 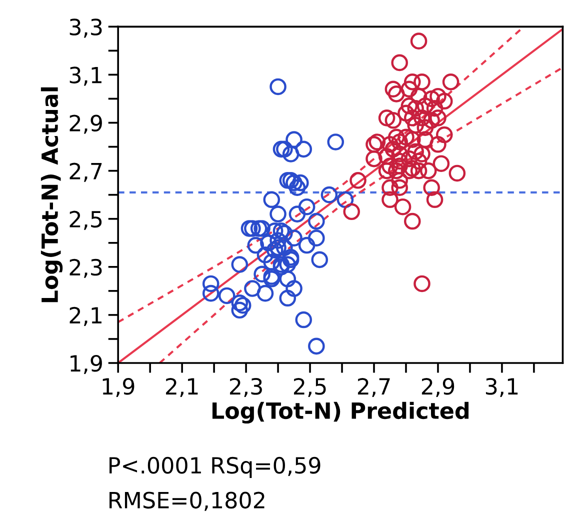 What do you see at coordinates (86, 220) in the screenshot?
I see `y-tick-label: 2,5` at bounding box center [86, 220].